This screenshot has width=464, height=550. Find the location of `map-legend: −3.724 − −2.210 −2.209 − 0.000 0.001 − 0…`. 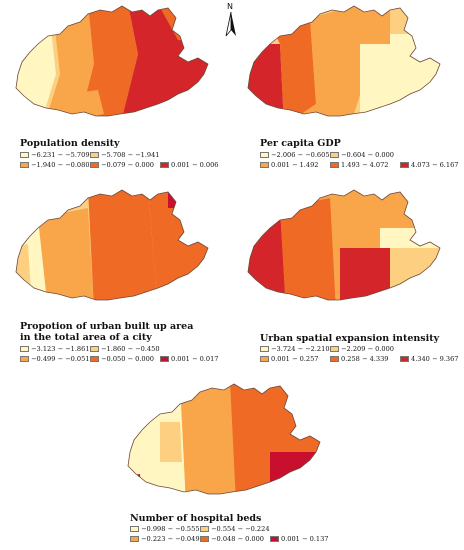

map-legend: −3.724 − −2.210 −2.209 − 0.000 0.001 − 0… is located at coordinates (360, 359).